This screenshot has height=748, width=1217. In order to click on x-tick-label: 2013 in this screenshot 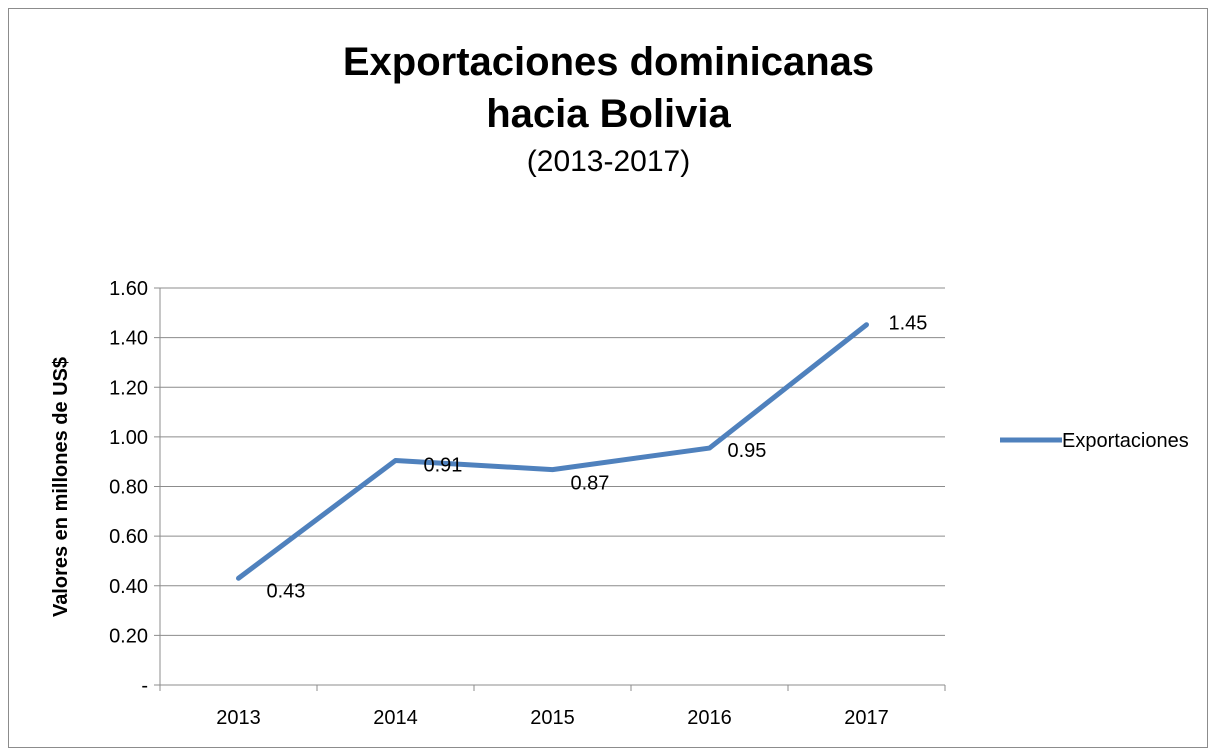, I will do `click(238, 718)`.